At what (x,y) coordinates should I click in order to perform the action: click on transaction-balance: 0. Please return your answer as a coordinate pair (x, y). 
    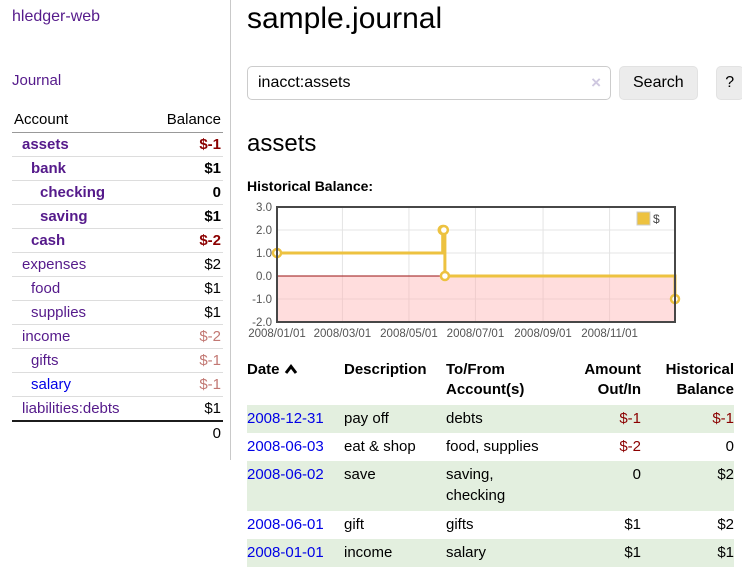
    Looking at the image, I should click on (729, 446).